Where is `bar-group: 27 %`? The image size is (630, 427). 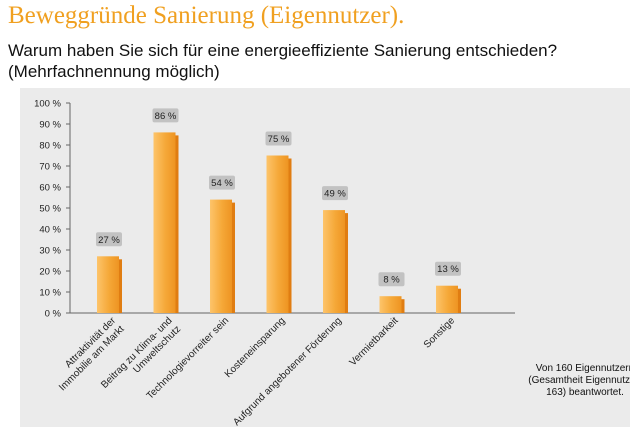
bar-group: 27 % is located at coordinates (109, 272).